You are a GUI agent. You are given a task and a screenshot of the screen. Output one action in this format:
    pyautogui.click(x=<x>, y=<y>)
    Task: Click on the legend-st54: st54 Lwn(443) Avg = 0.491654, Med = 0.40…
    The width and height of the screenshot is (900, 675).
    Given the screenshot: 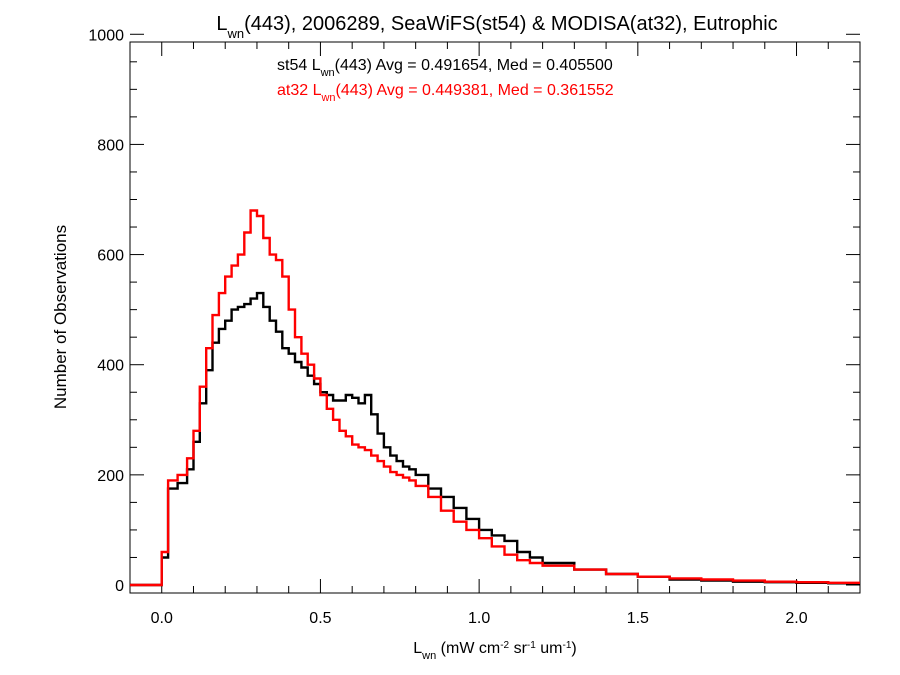 What is the action you would take?
    pyautogui.click(x=445, y=68)
    